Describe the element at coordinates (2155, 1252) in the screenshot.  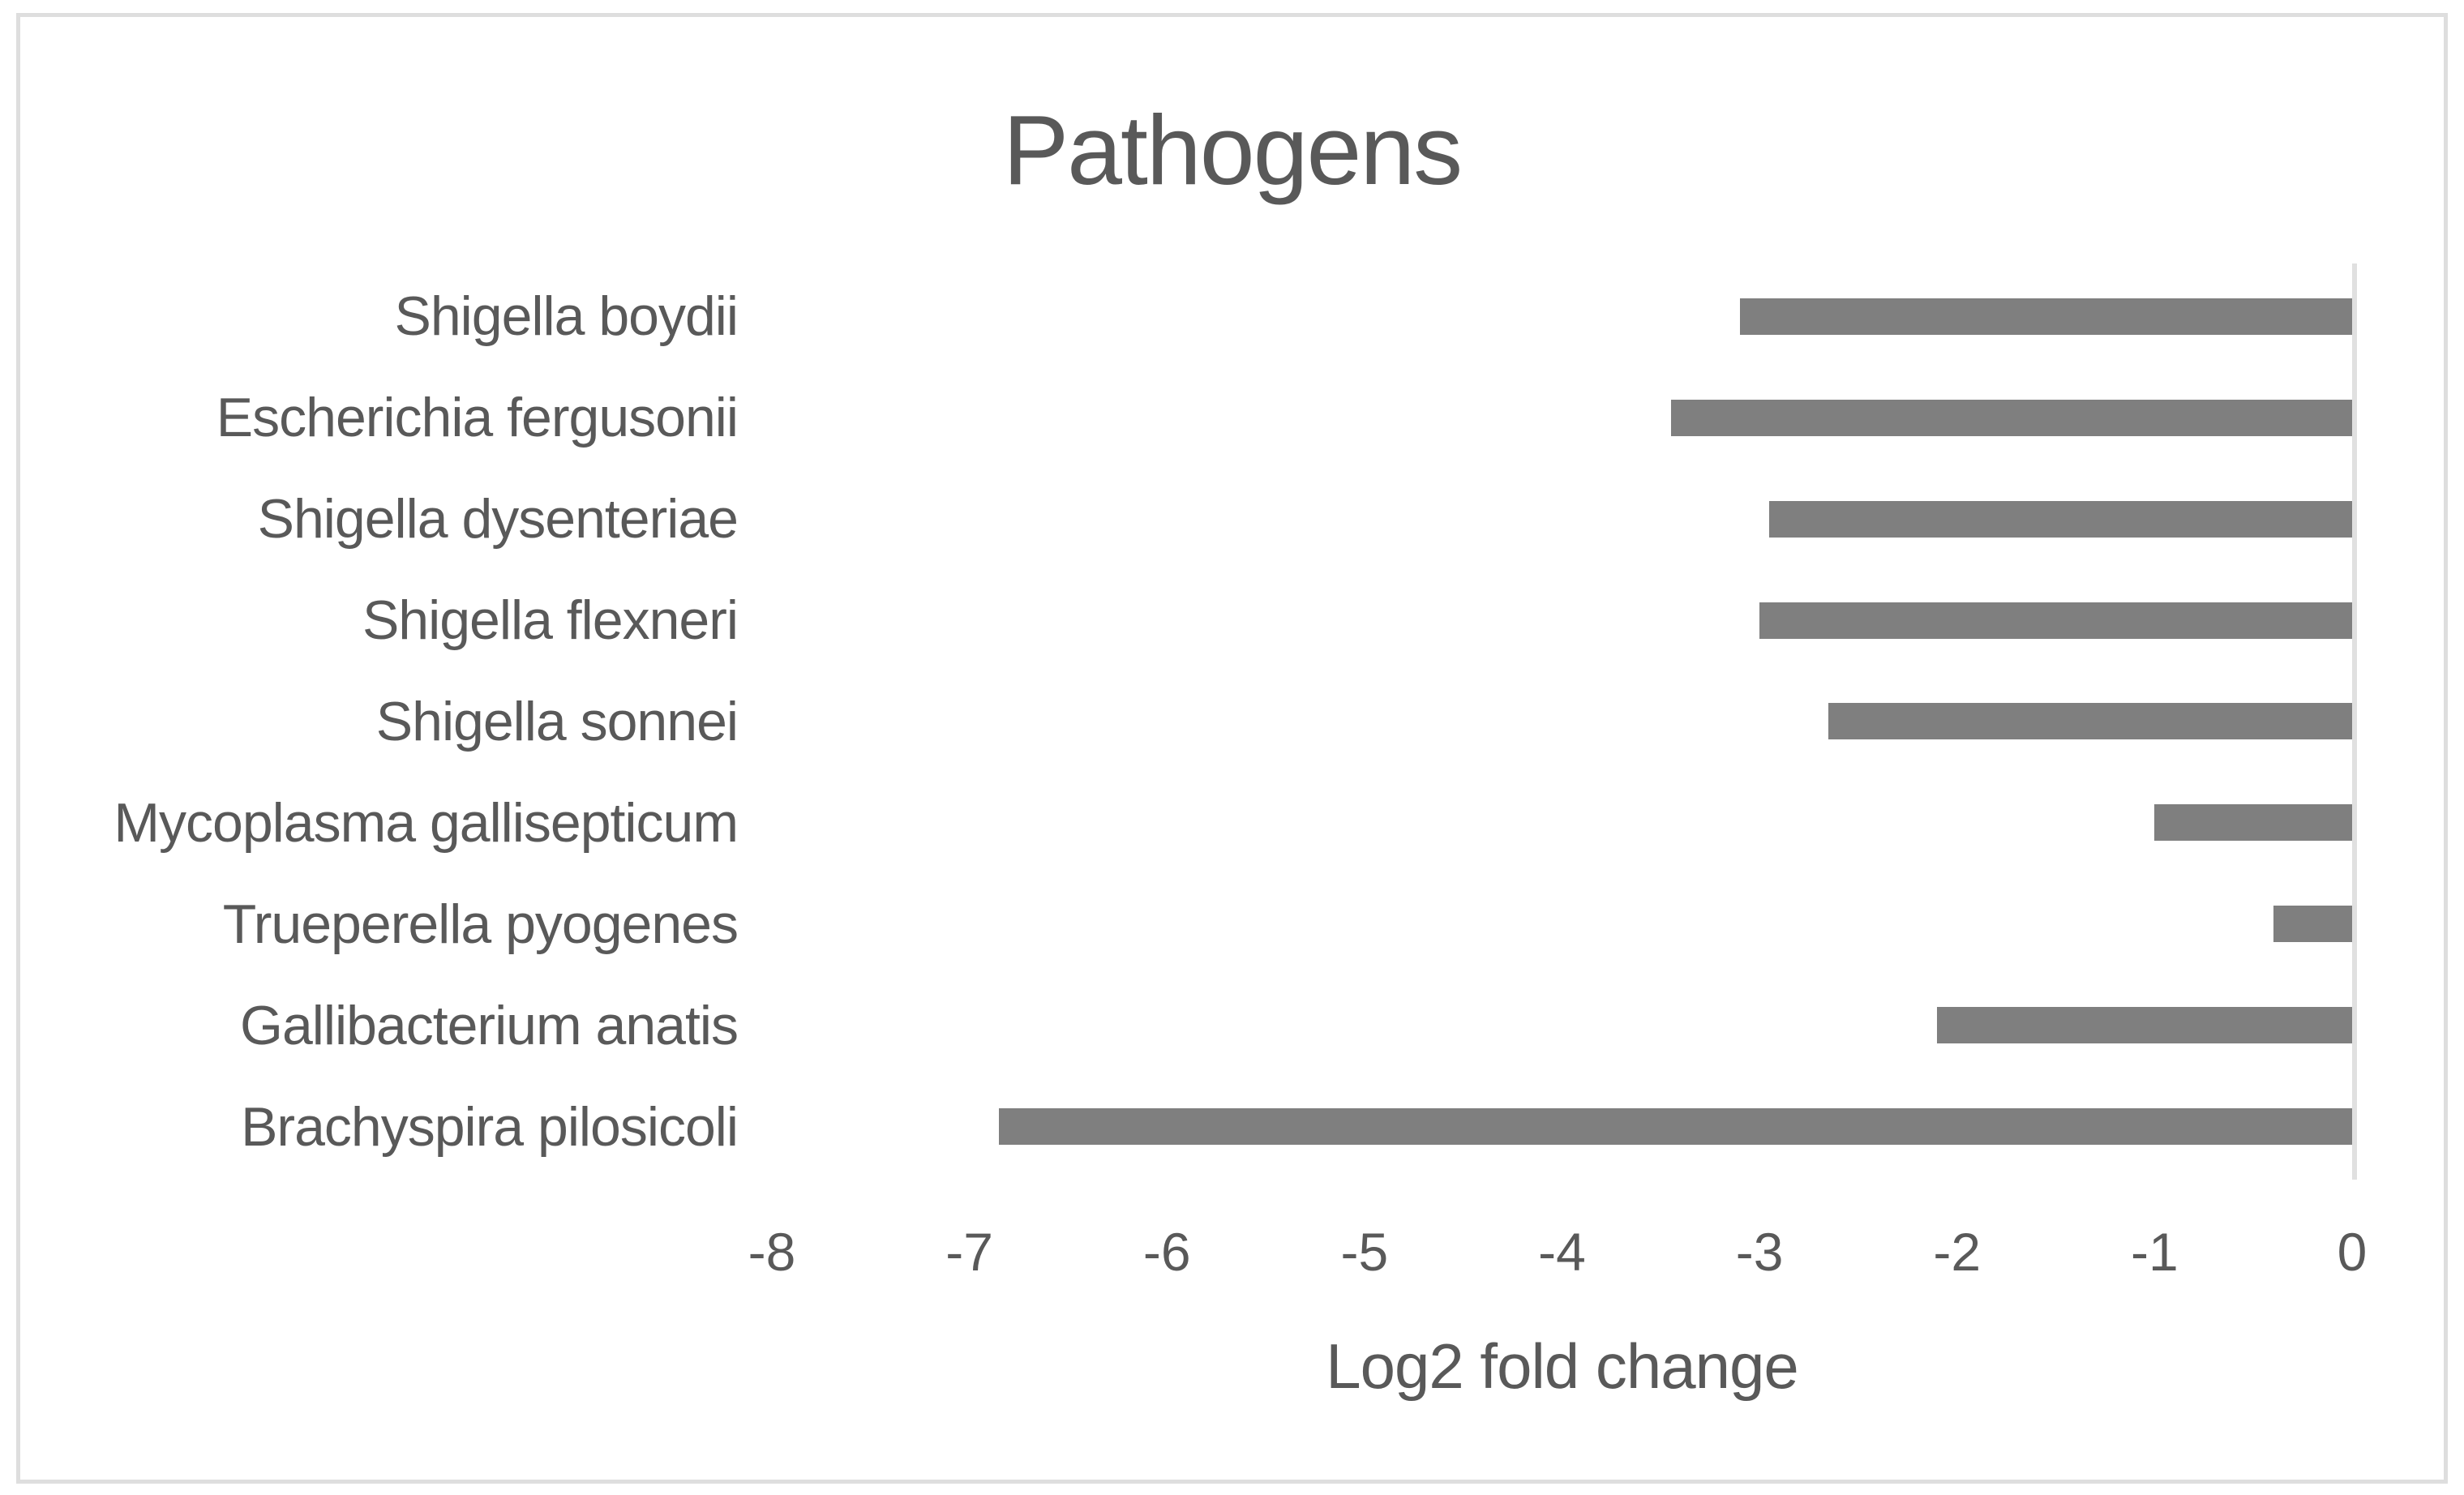
I see `x-tick-label: -1` at that location.